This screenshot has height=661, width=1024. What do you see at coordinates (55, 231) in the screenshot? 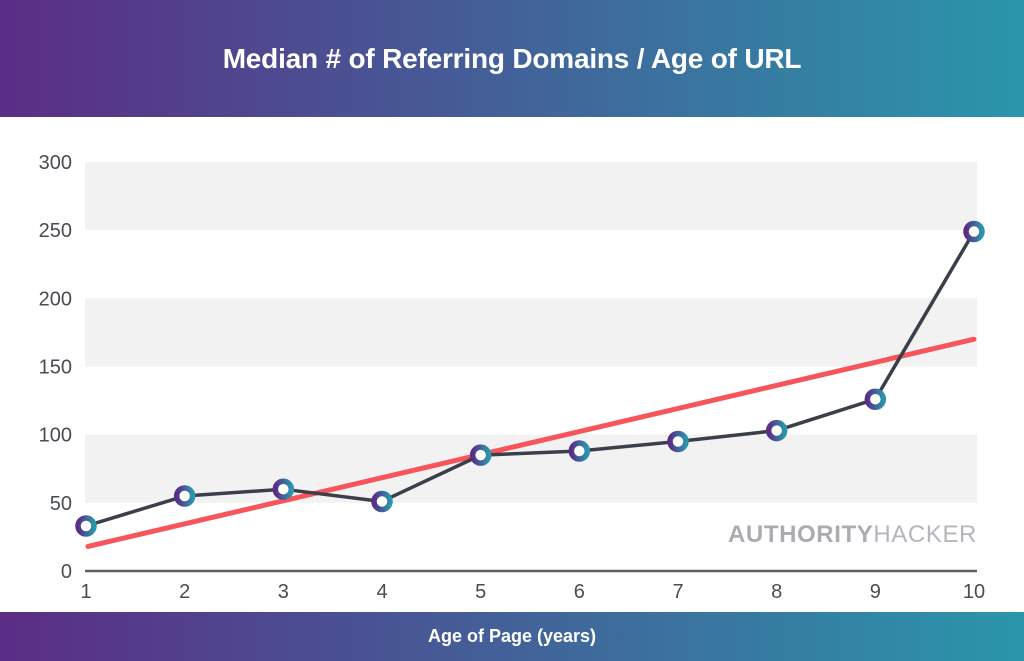
I see `y-tick-label: 250` at bounding box center [55, 231].